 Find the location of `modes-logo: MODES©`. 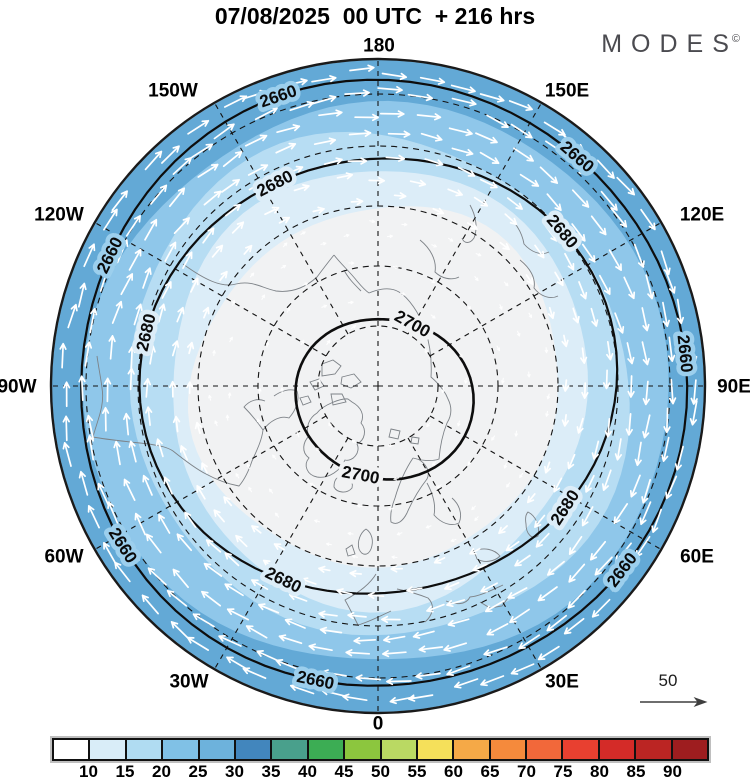

modes-logo: MODES© is located at coordinates (670, 44).